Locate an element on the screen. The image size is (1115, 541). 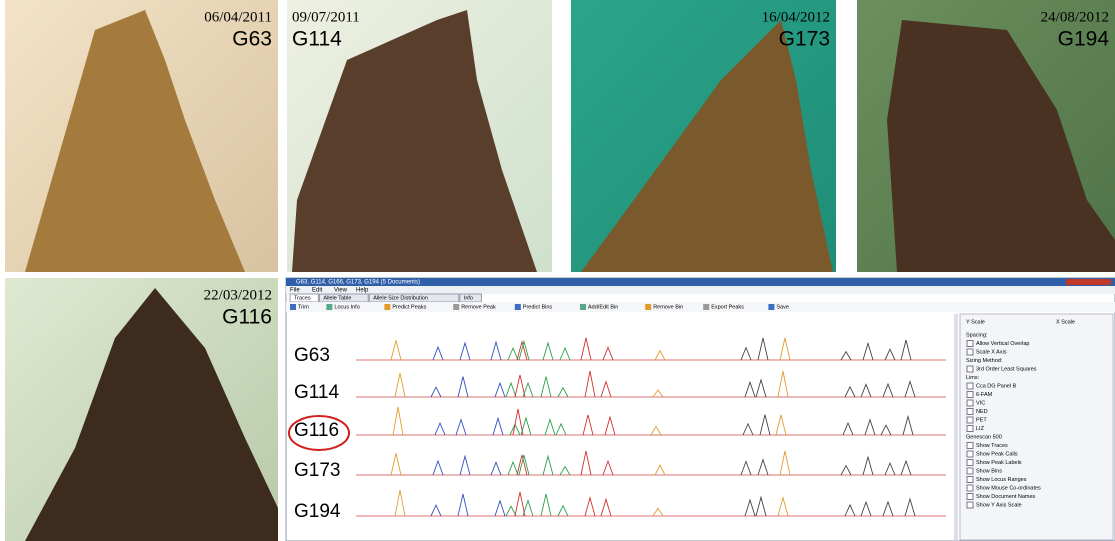
photo-date: 06/04/2011 is located at coordinates (238, 17).